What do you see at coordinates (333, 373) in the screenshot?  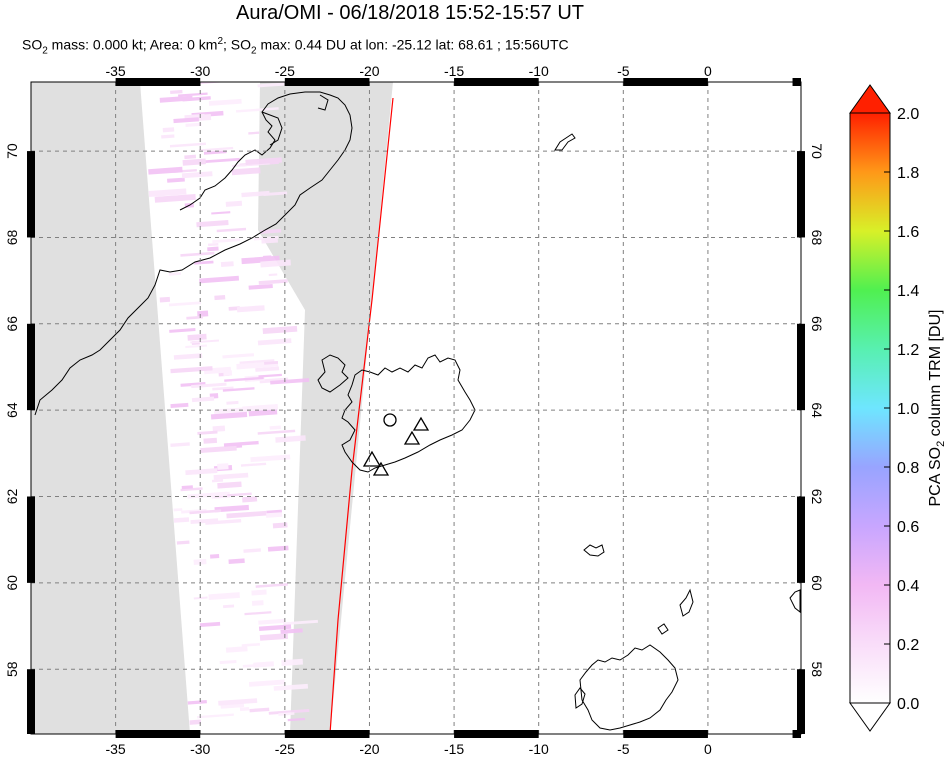 I see `iceland-westfjords` at bounding box center [333, 373].